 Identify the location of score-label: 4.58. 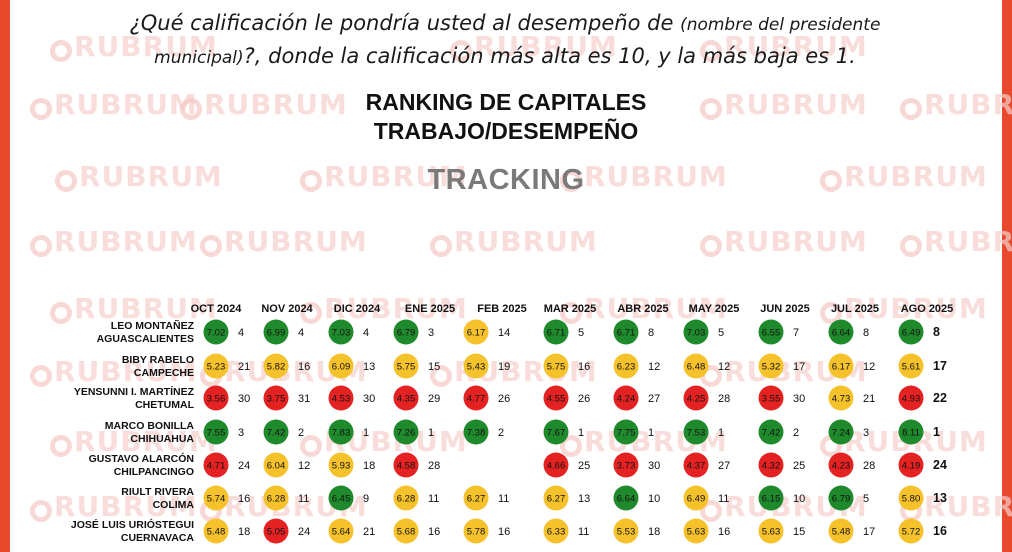
(406, 466).